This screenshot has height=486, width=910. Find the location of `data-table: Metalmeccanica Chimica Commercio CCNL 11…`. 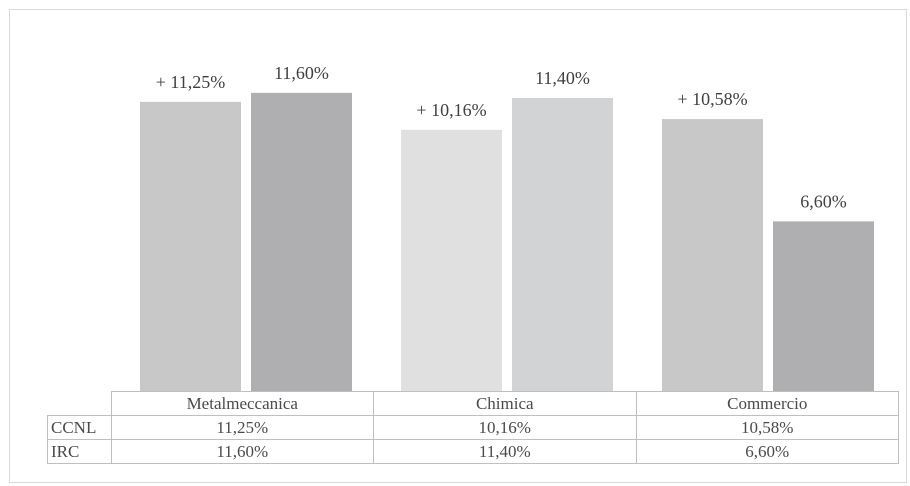

data-table: Metalmeccanica Chimica Commercio CCNL 11… is located at coordinates (473, 427).